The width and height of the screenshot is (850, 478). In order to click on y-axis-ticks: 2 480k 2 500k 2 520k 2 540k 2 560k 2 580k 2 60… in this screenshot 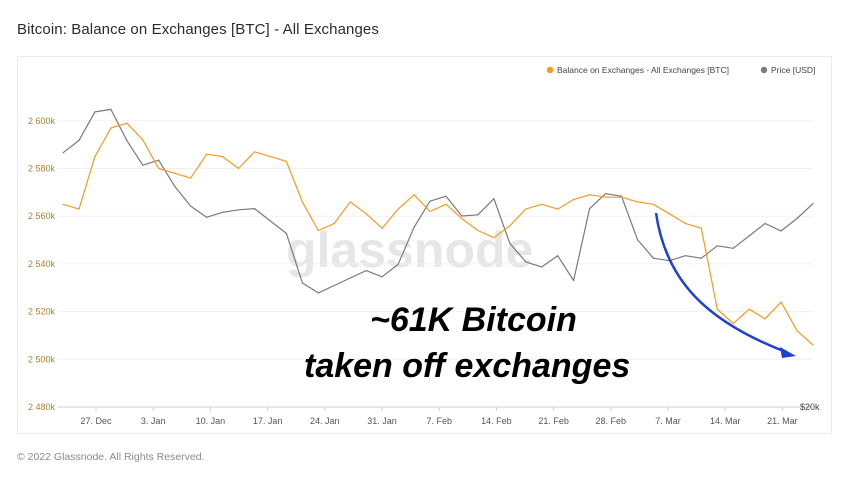, I will do `click(42, 264)`.